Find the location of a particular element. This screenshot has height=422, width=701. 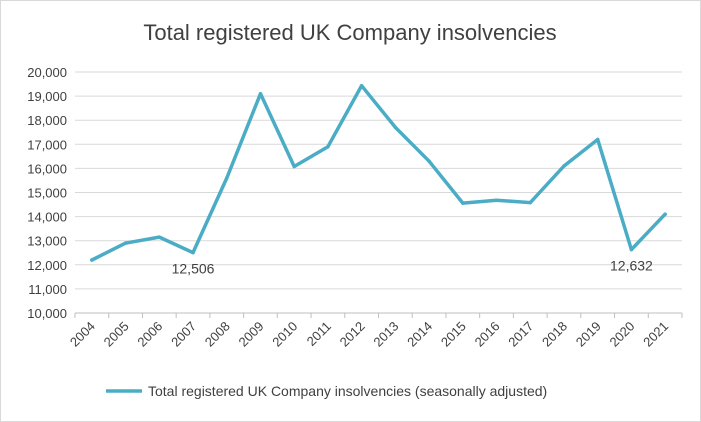

y-tick-label: 18,000 is located at coordinates (47, 120).